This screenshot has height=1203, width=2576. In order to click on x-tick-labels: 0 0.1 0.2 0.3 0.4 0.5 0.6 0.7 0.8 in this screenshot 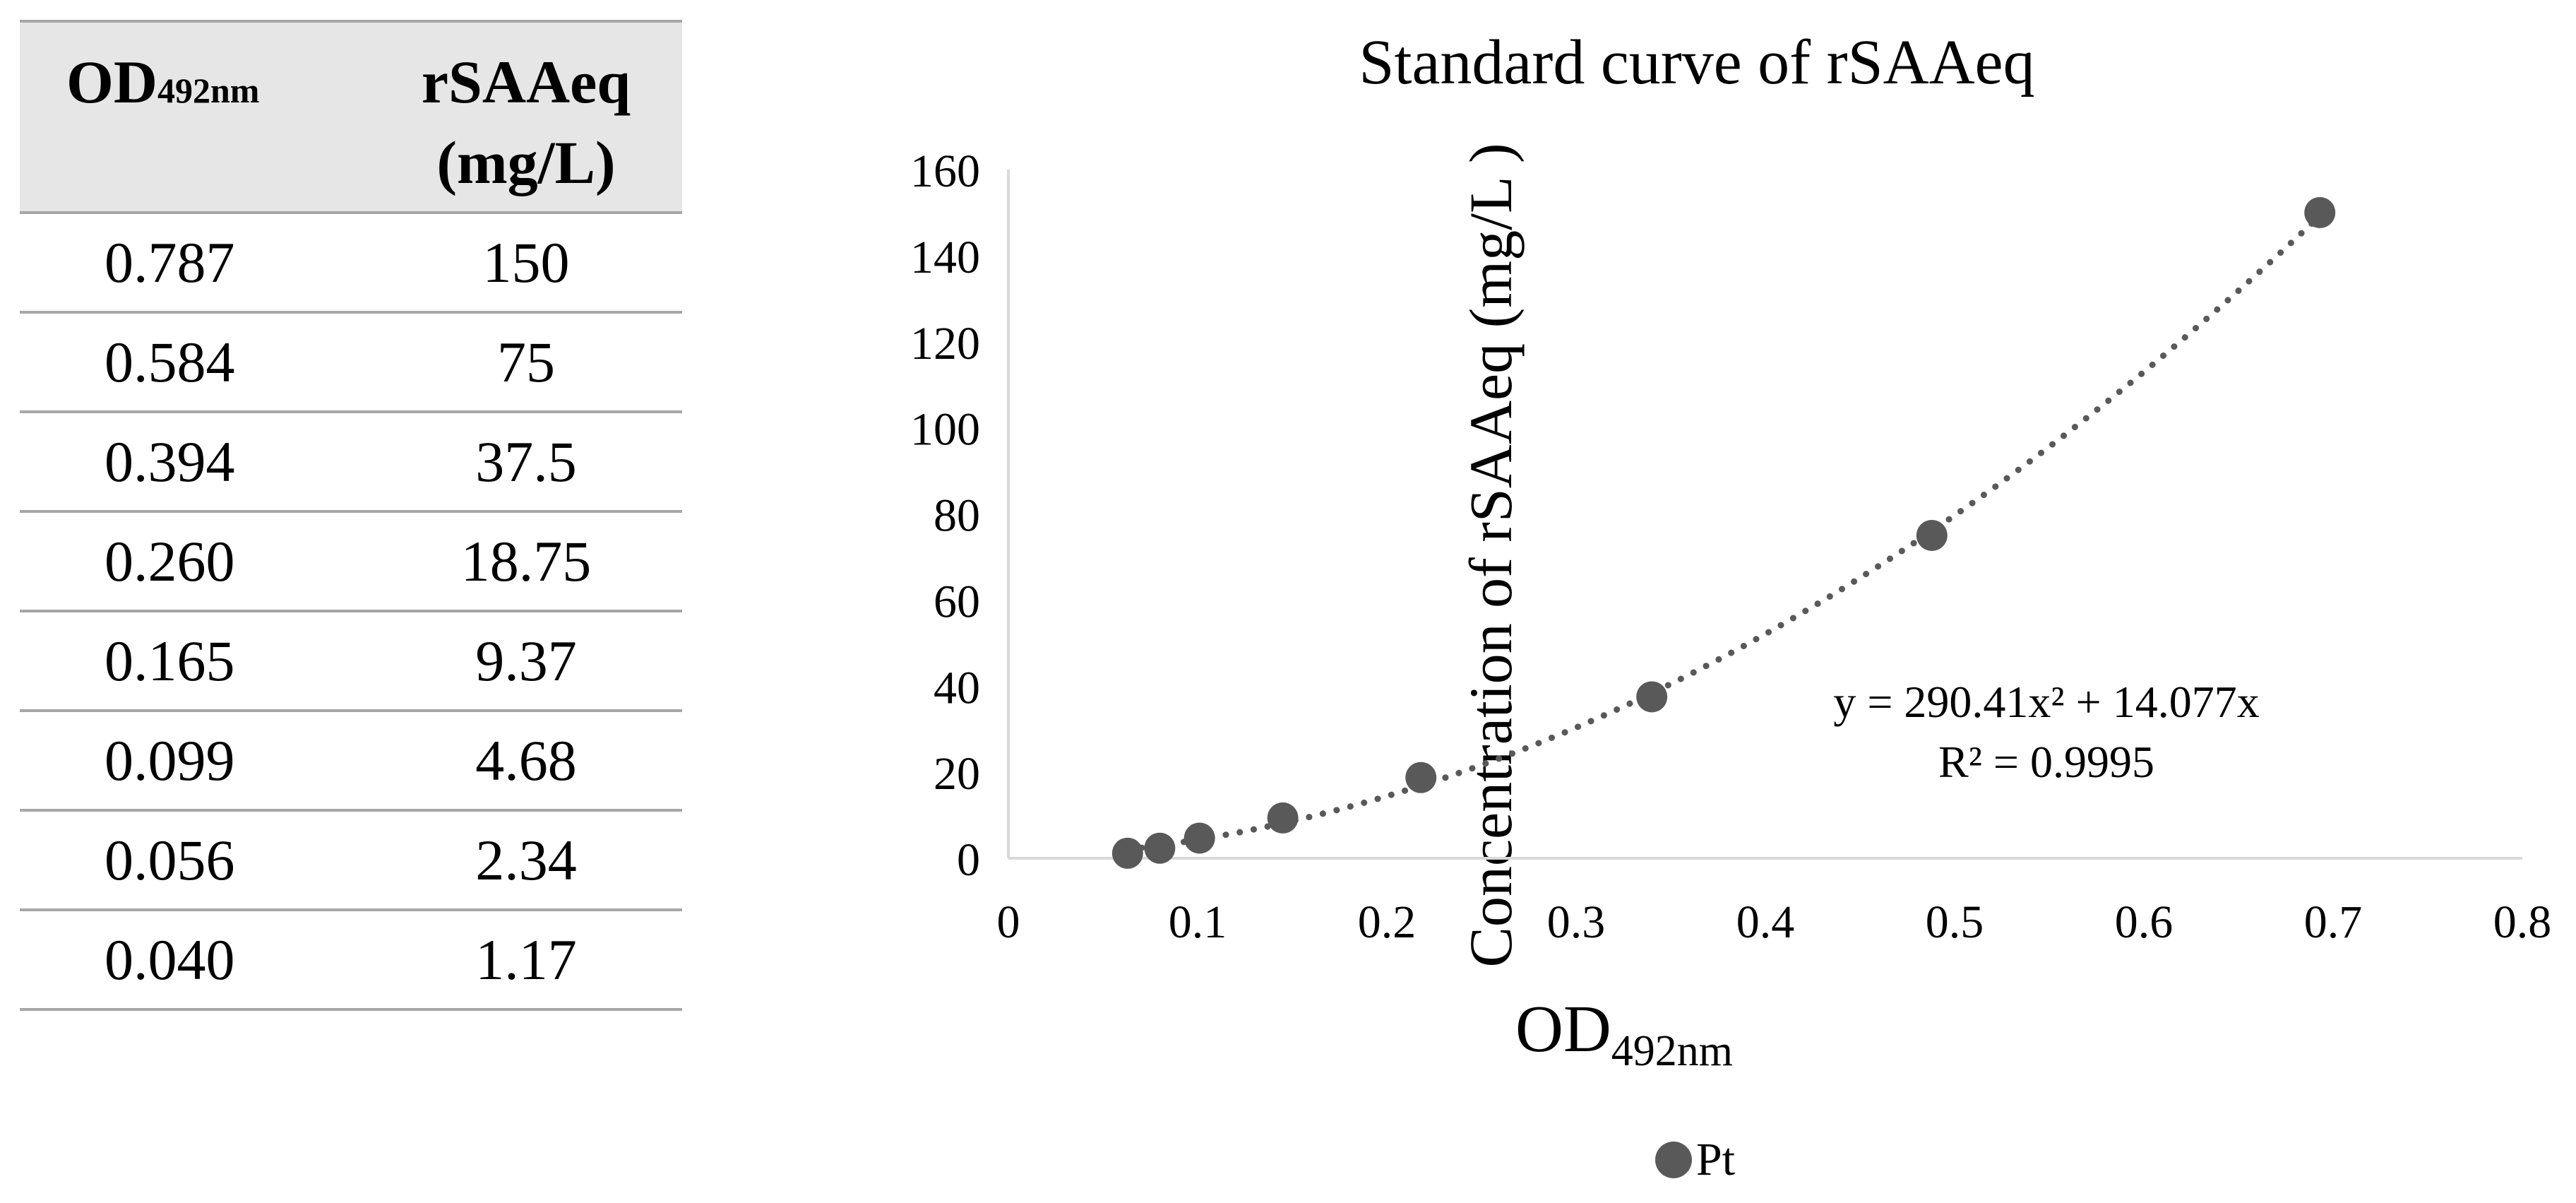, I will do `click(1774, 922)`.